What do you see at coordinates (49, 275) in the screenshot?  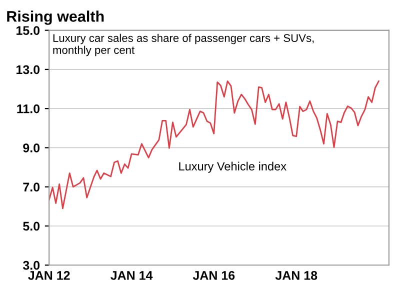 I see `x-tick-label: JAN 12` at bounding box center [49, 275].